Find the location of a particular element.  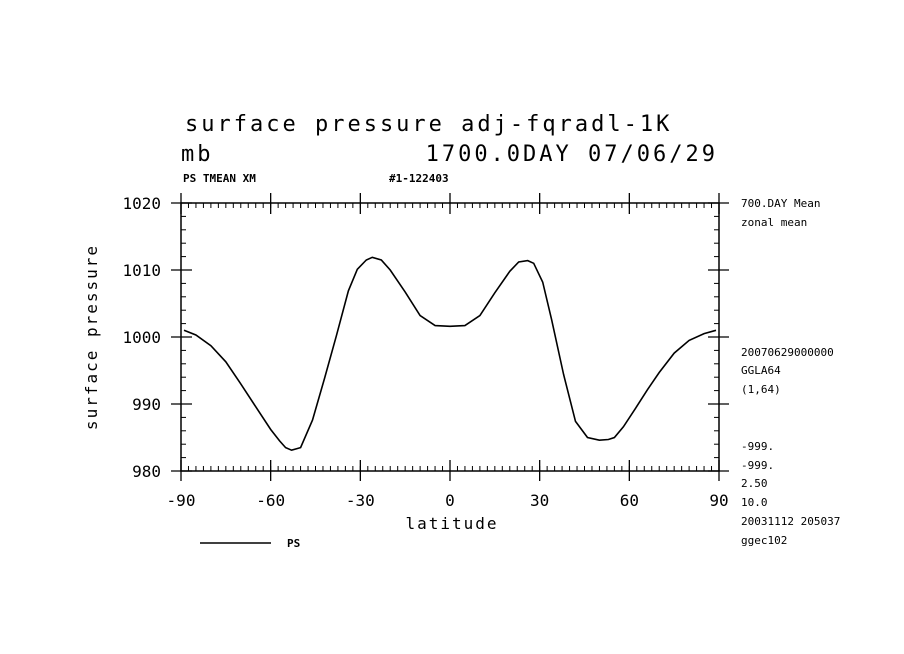

legend-label: PS is located at coordinates (293, 543).